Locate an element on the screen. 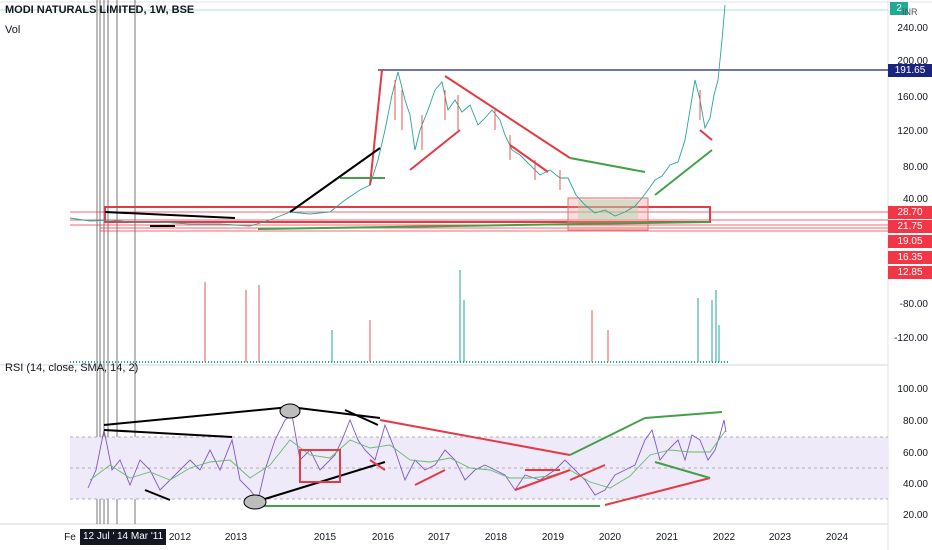  currency-label: INR is located at coordinates (910, 12).